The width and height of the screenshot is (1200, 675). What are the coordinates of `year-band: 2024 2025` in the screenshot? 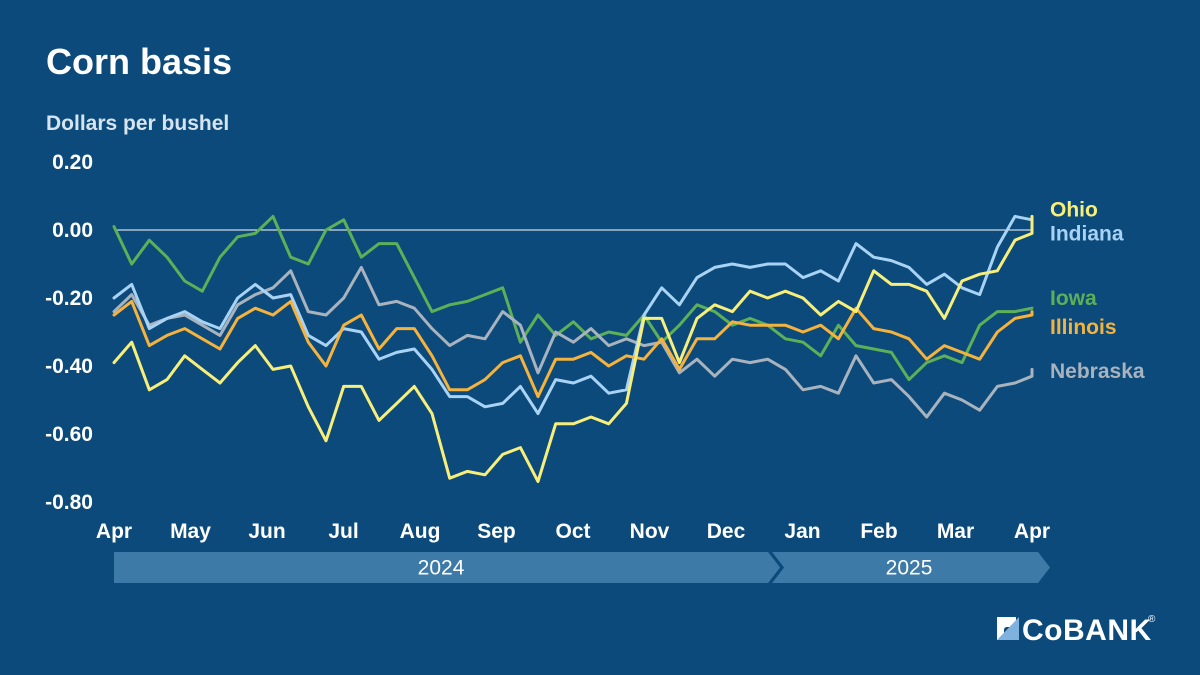 It's located at (582, 567).